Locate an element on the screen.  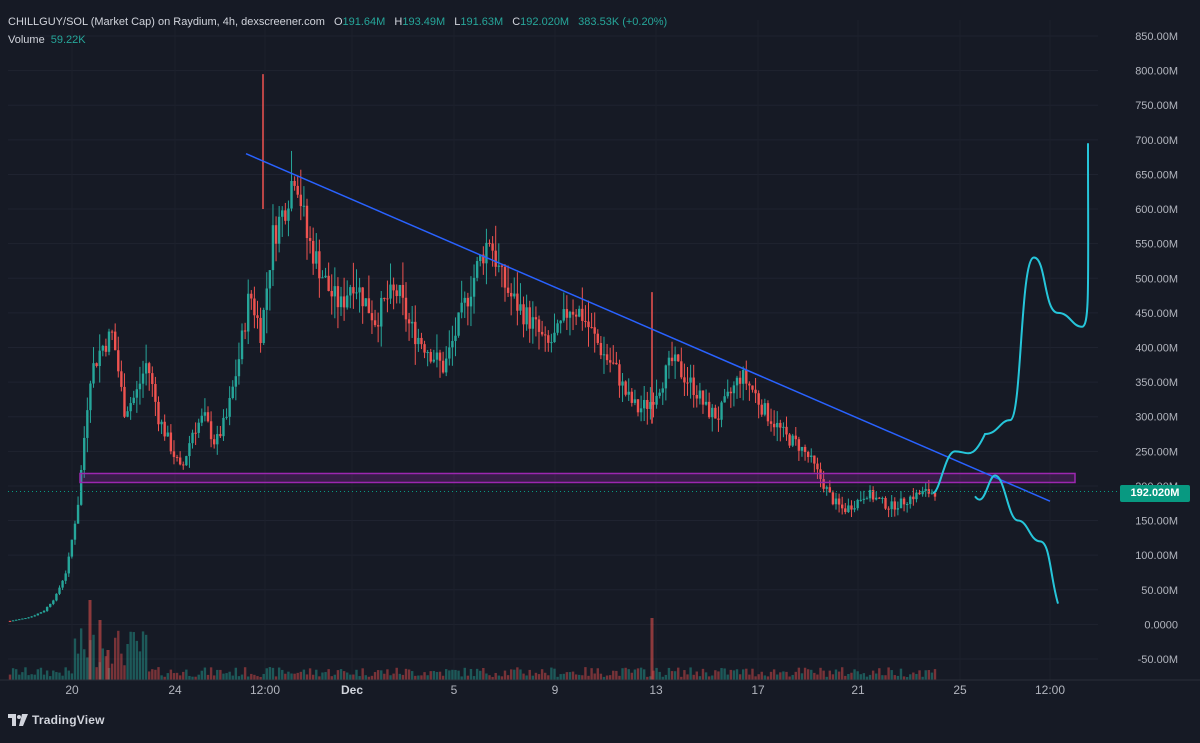
x-tick-label: 13 is located at coordinates (656, 690).